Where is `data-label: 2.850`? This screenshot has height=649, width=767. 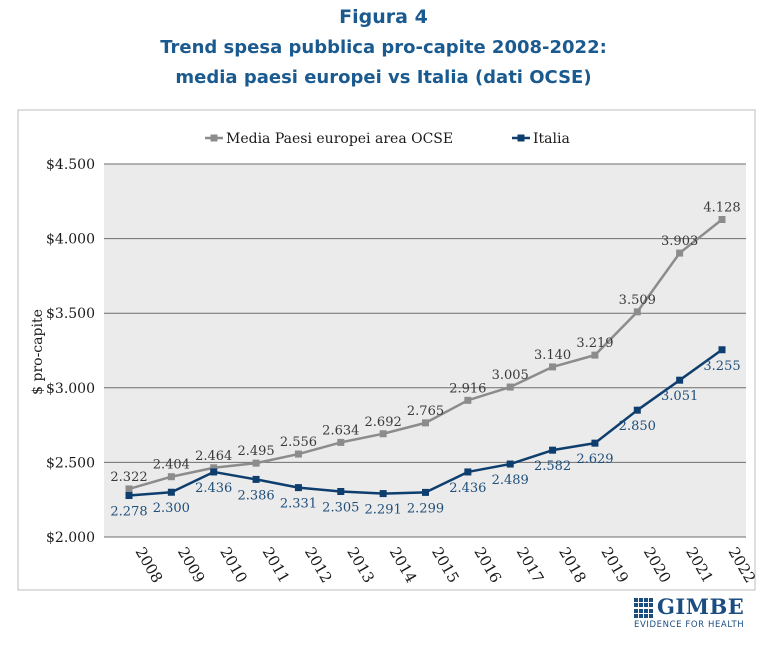 data-label: 2.850 is located at coordinates (637, 426).